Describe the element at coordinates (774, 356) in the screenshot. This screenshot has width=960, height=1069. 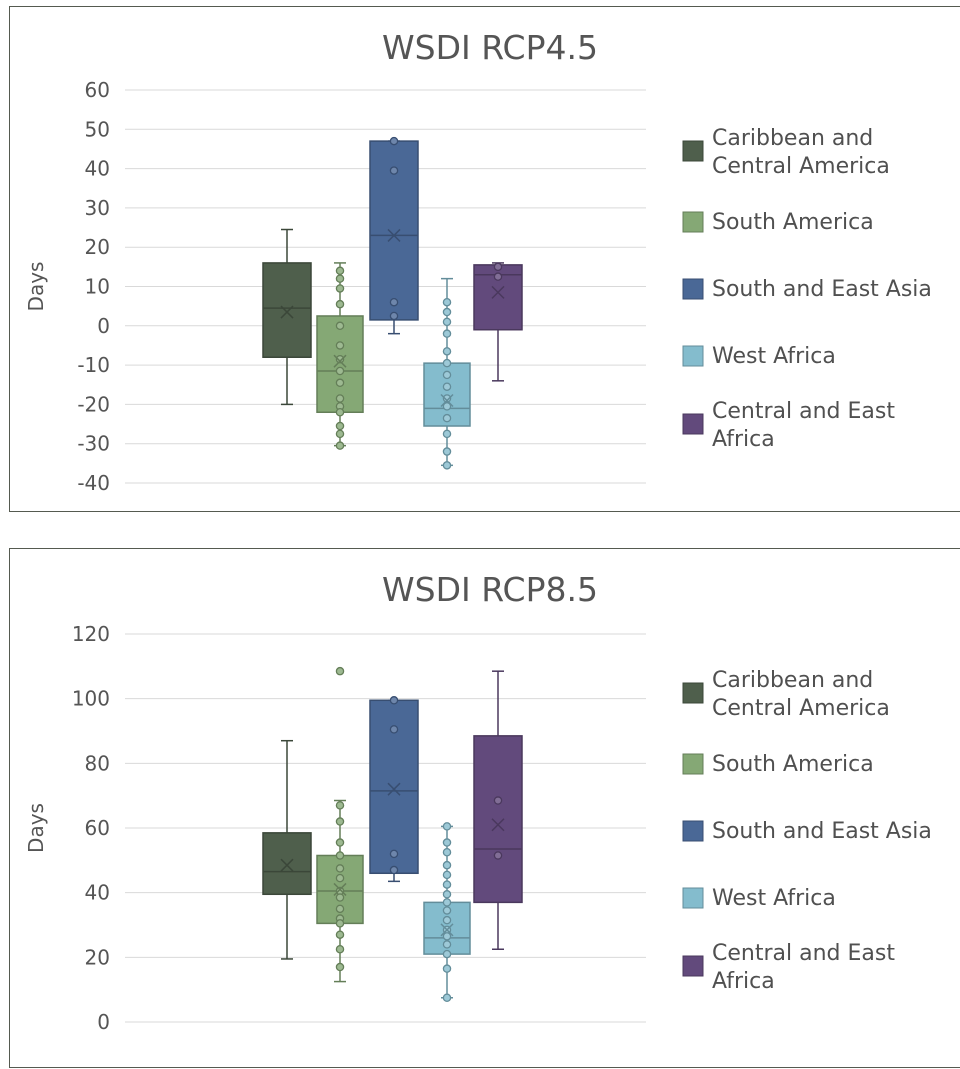
I see `legend-label: West Africa` at that location.